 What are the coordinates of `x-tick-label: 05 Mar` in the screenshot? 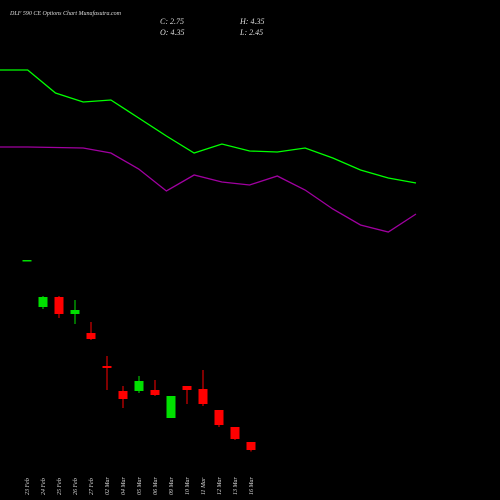 It's located at (140, 486).